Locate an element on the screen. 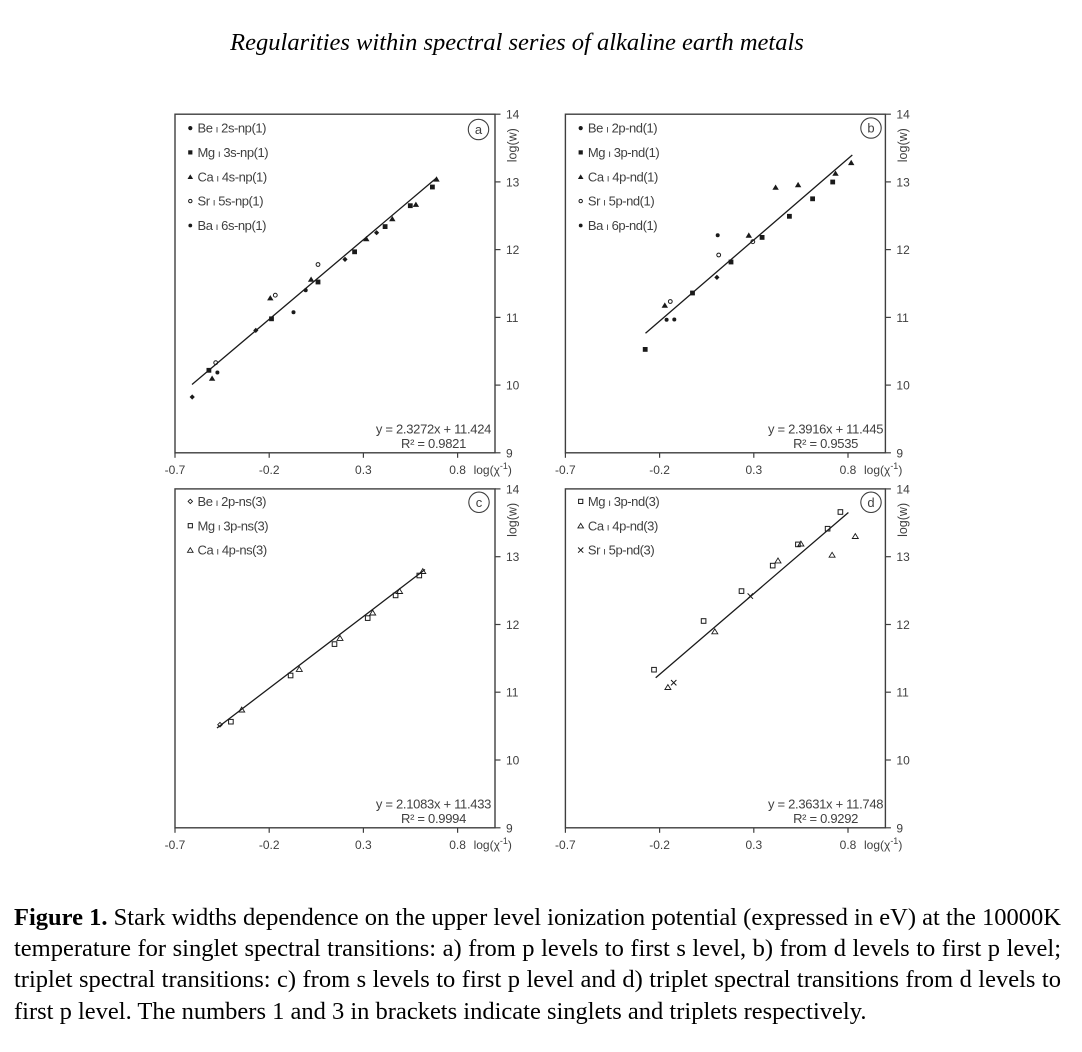 The width and height of the screenshot is (1082, 1052). svg-text: b is located at coordinates (870, 128).